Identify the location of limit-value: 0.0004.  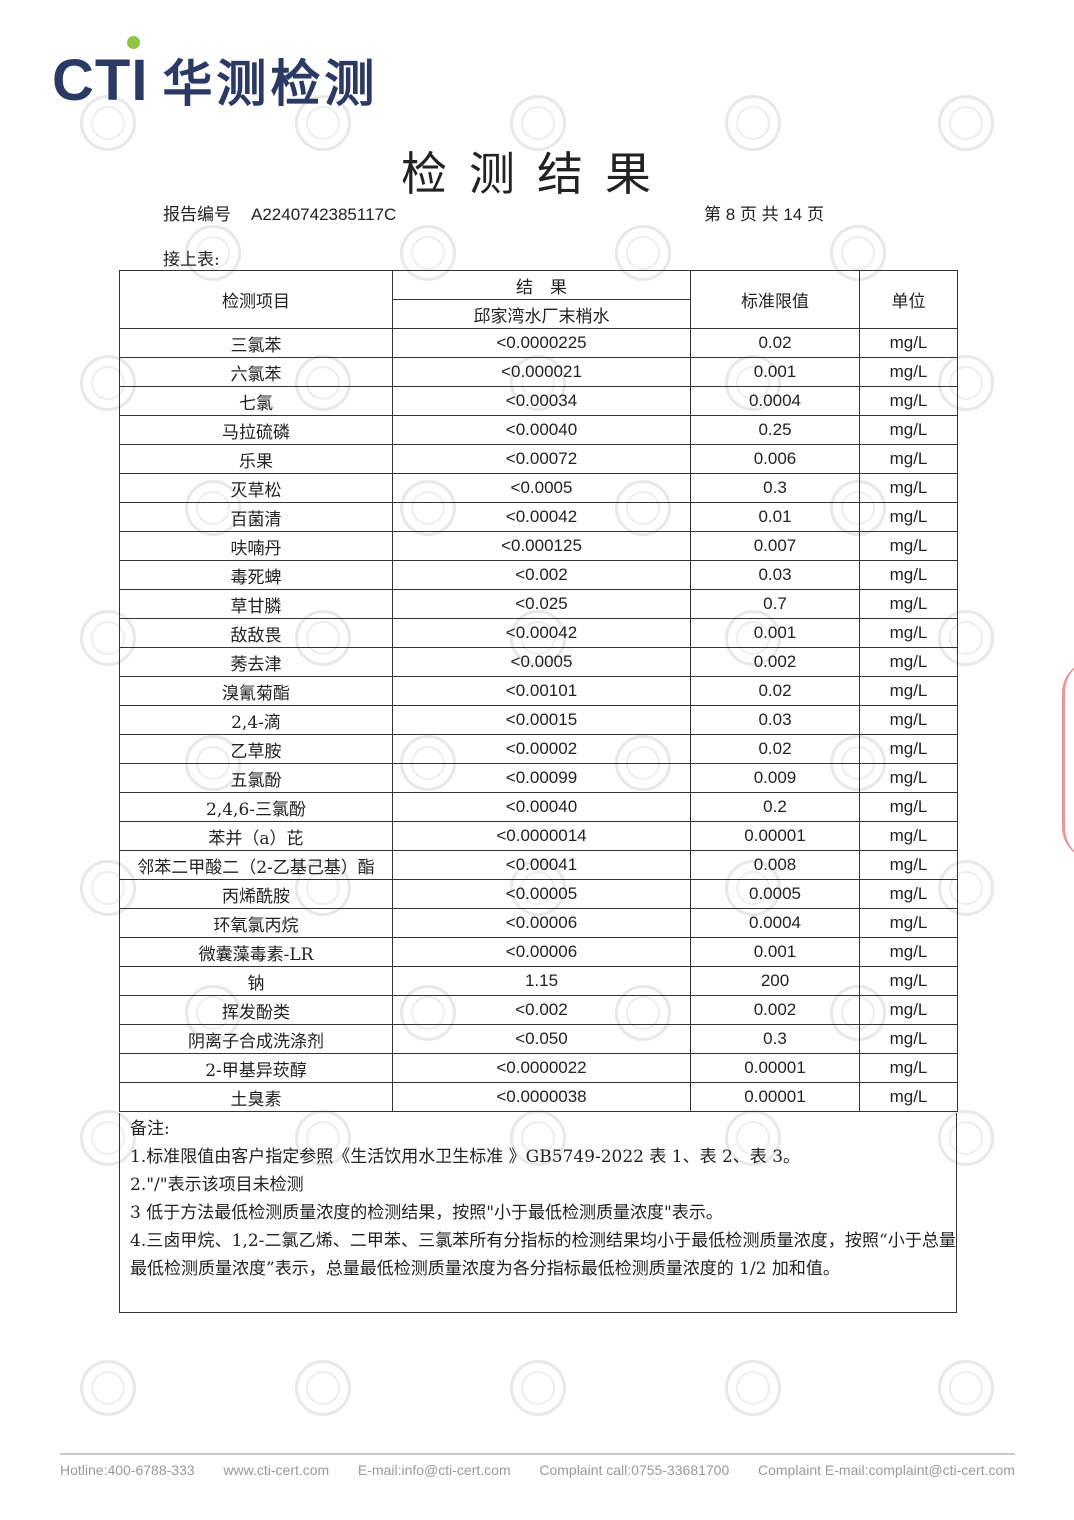
(775, 401).